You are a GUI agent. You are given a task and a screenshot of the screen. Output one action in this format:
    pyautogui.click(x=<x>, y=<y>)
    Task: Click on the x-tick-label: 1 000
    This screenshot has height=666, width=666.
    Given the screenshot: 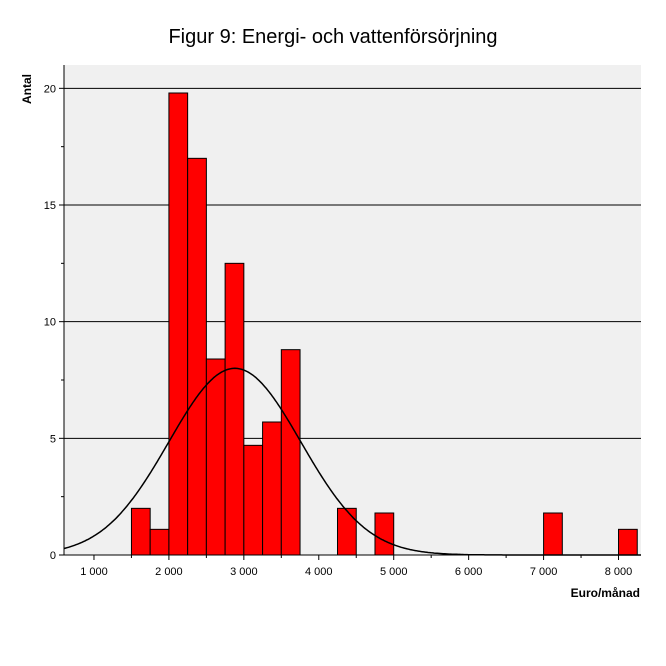 What is the action you would take?
    pyautogui.click(x=94, y=572)
    